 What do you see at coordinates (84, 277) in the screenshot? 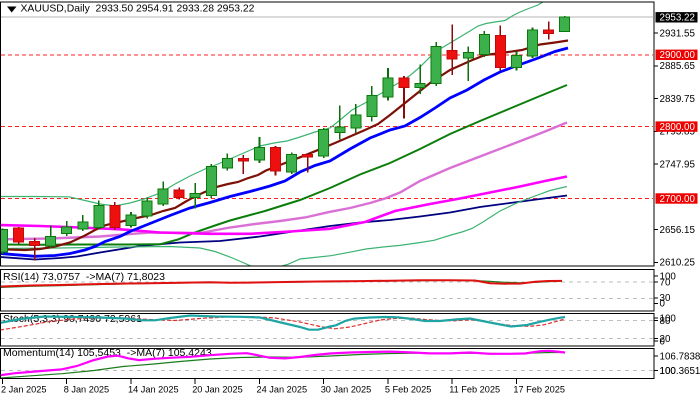
I see `svg-text:RSI(14) 73,0757 ->MA(7) 71,80: RSI(14) 73,0757 ->MA(7) 71,8023` at bounding box center [84, 277].